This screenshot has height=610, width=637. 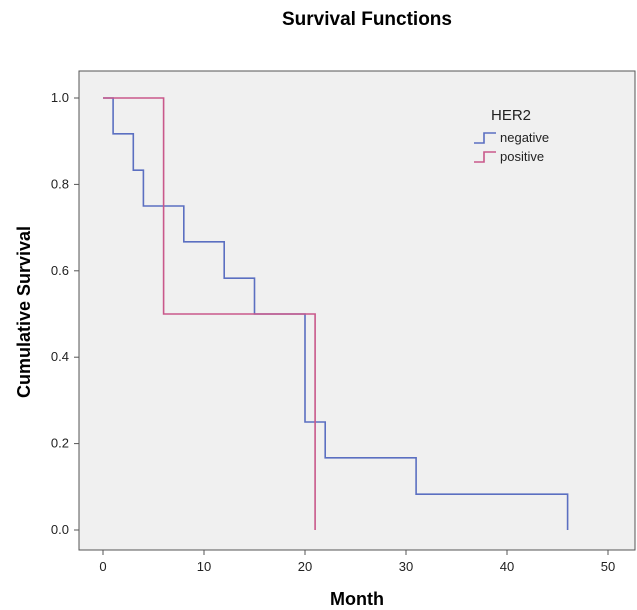 What do you see at coordinates (60, 183) in the screenshot?
I see `y-tick-label: 0.8` at bounding box center [60, 183].